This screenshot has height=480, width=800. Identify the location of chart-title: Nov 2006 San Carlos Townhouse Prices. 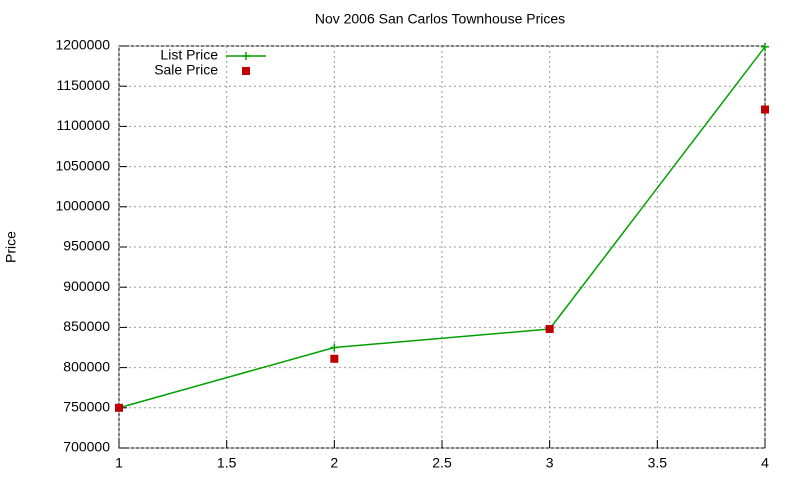
(440, 19).